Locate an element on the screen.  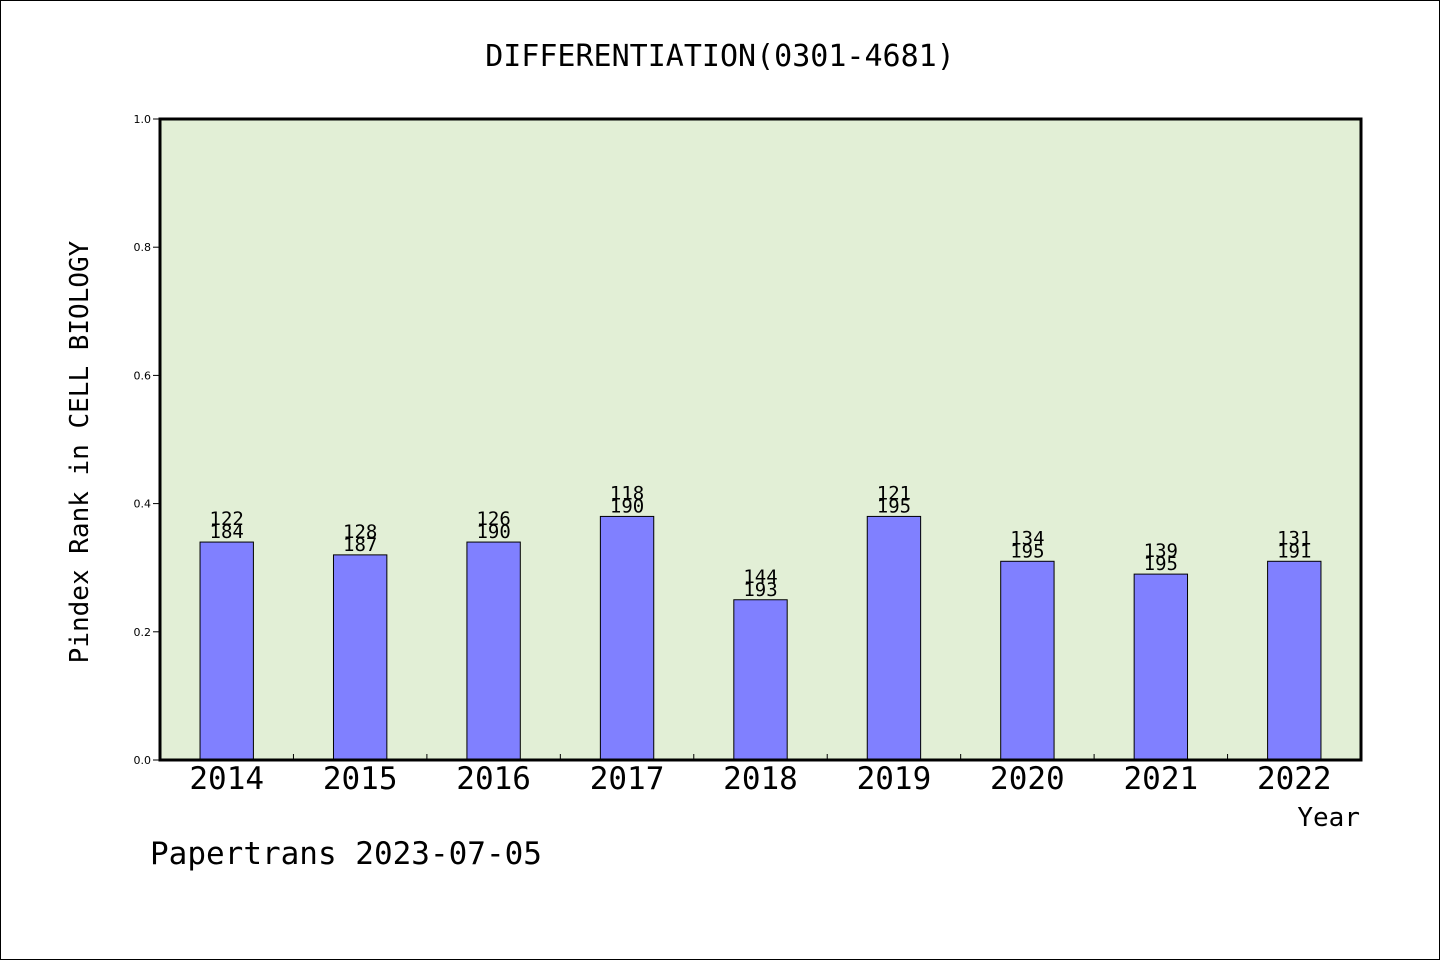
bar-rank-label: 118 is located at coordinates (627, 493).